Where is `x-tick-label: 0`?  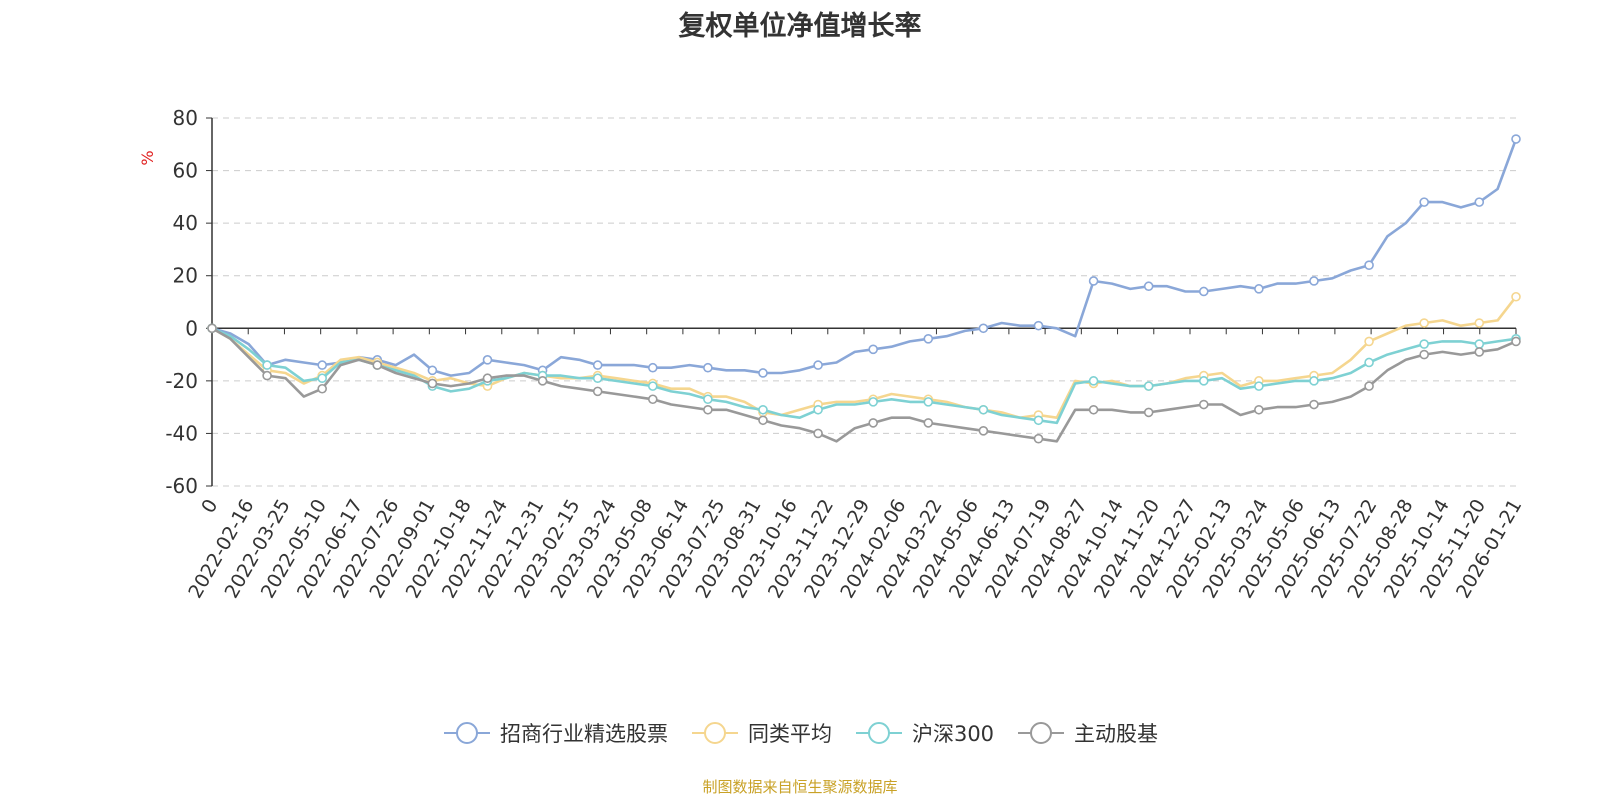
x-tick-label: 0 is located at coordinates (209, 506).